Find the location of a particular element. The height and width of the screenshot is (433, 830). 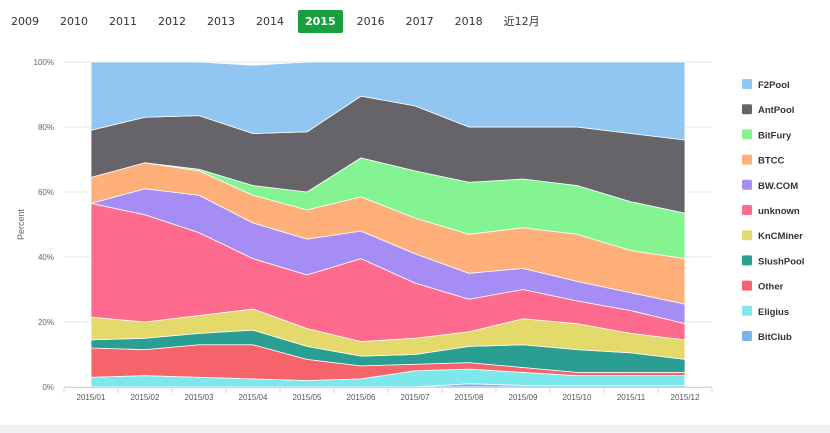

year-tab-2009: 2009 is located at coordinates (25, 21).